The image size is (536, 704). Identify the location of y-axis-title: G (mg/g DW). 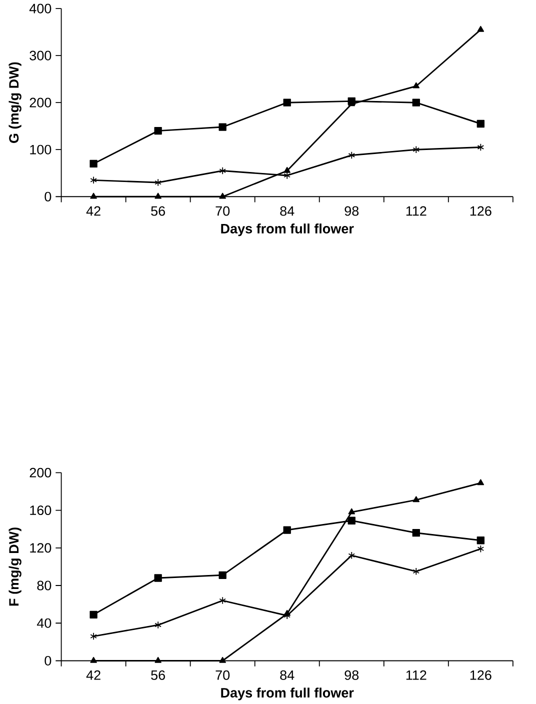
(15, 102).